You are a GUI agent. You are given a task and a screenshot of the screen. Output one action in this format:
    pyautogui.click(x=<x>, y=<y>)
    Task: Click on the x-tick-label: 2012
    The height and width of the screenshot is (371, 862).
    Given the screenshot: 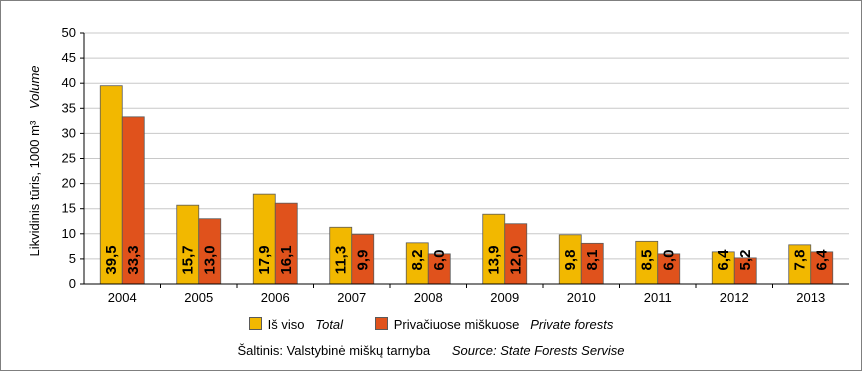 What is the action you would take?
    pyautogui.click(x=734, y=297)
    